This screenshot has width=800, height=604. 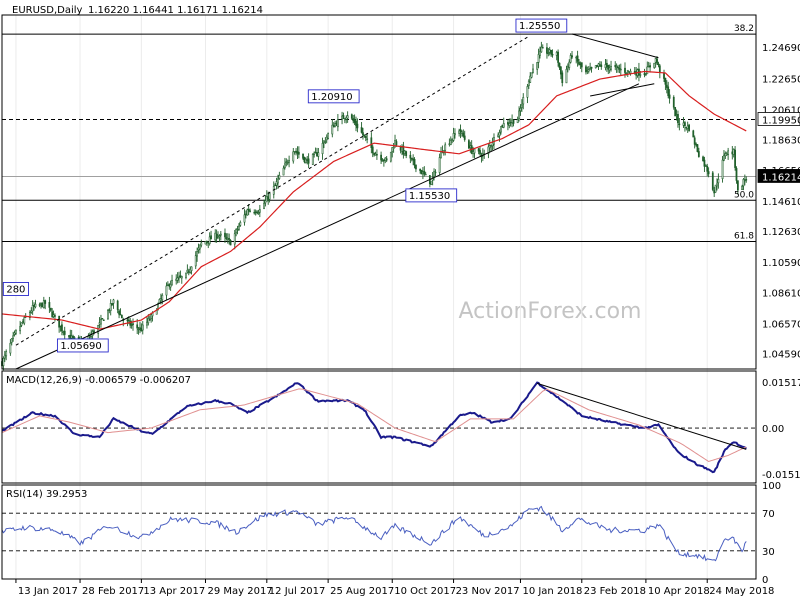 I want to click on price-annotation-box, so click(x=15, y=289).